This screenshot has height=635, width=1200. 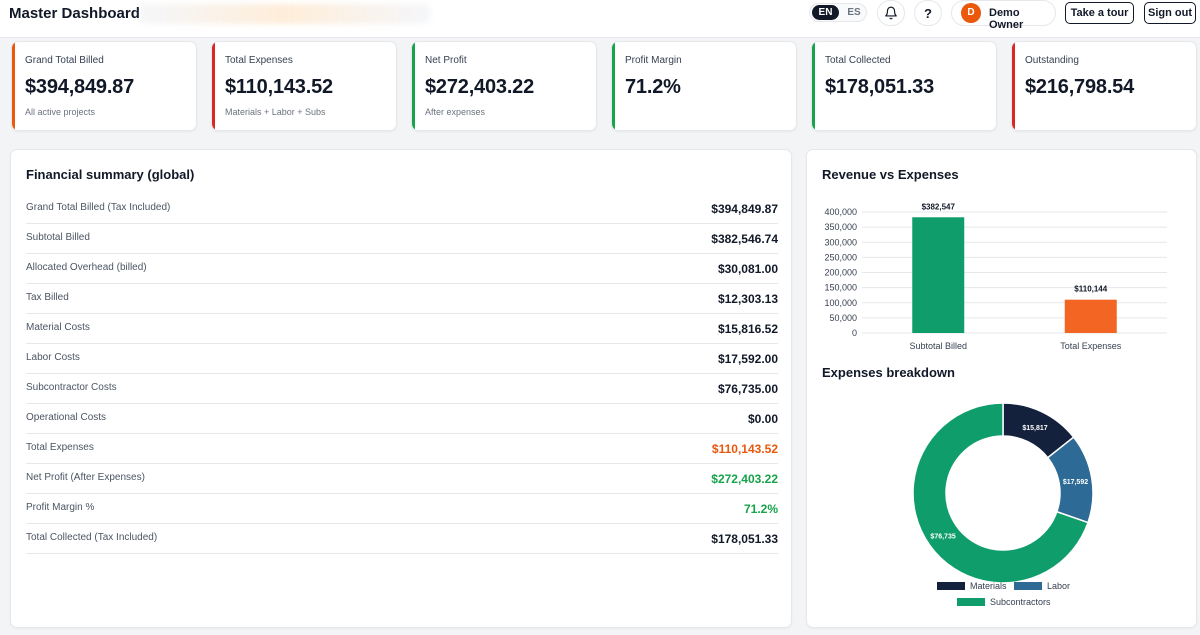 I want to click on user-name: Demo Owner, so click(x=1006, y=19).